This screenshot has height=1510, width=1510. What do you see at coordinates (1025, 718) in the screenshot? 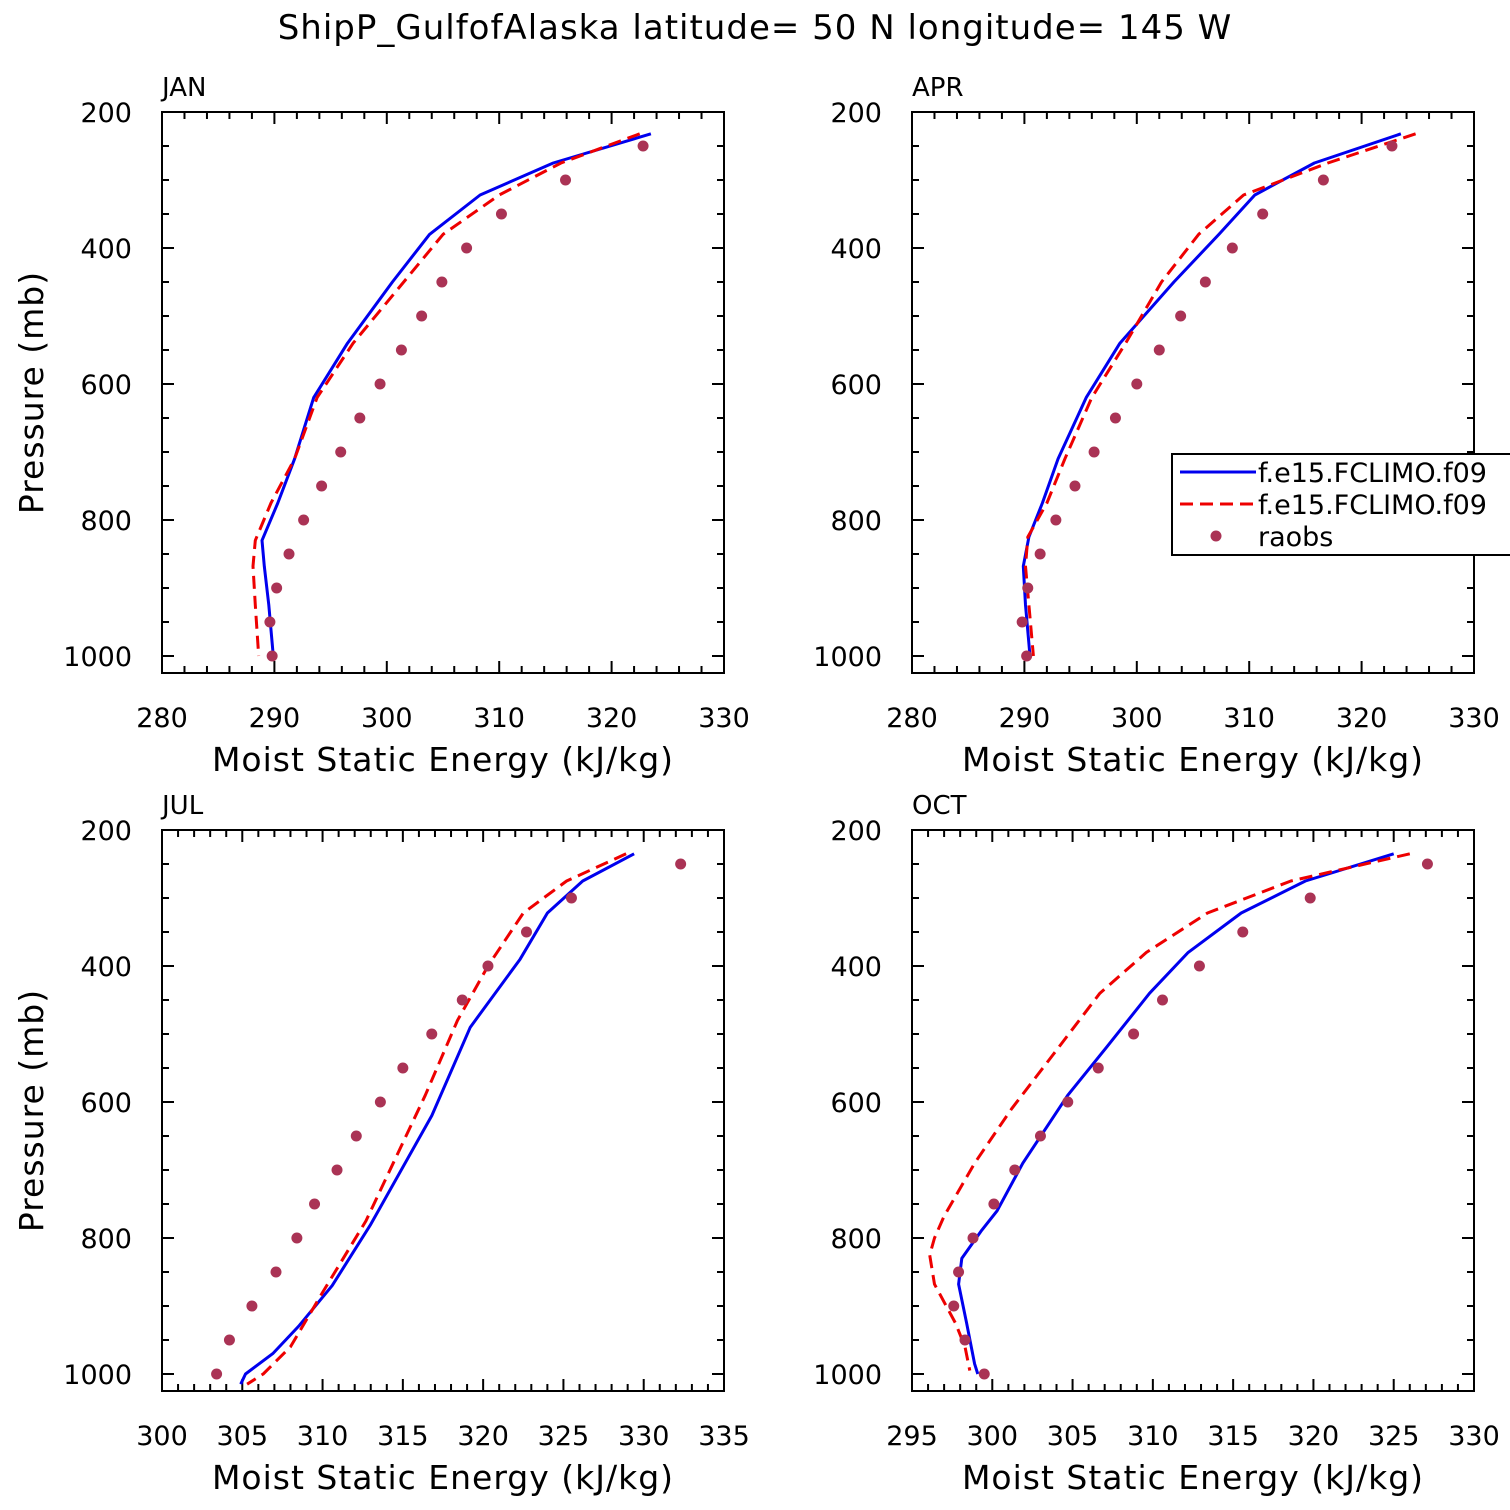
I see `x-tick-label: 290` at bounding box center [1025, 718].